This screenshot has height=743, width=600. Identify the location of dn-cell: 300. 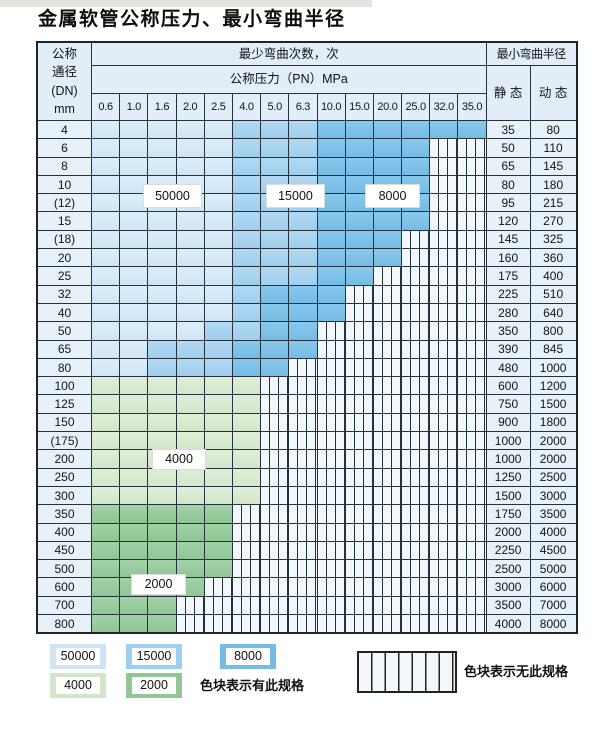
(64, 495).